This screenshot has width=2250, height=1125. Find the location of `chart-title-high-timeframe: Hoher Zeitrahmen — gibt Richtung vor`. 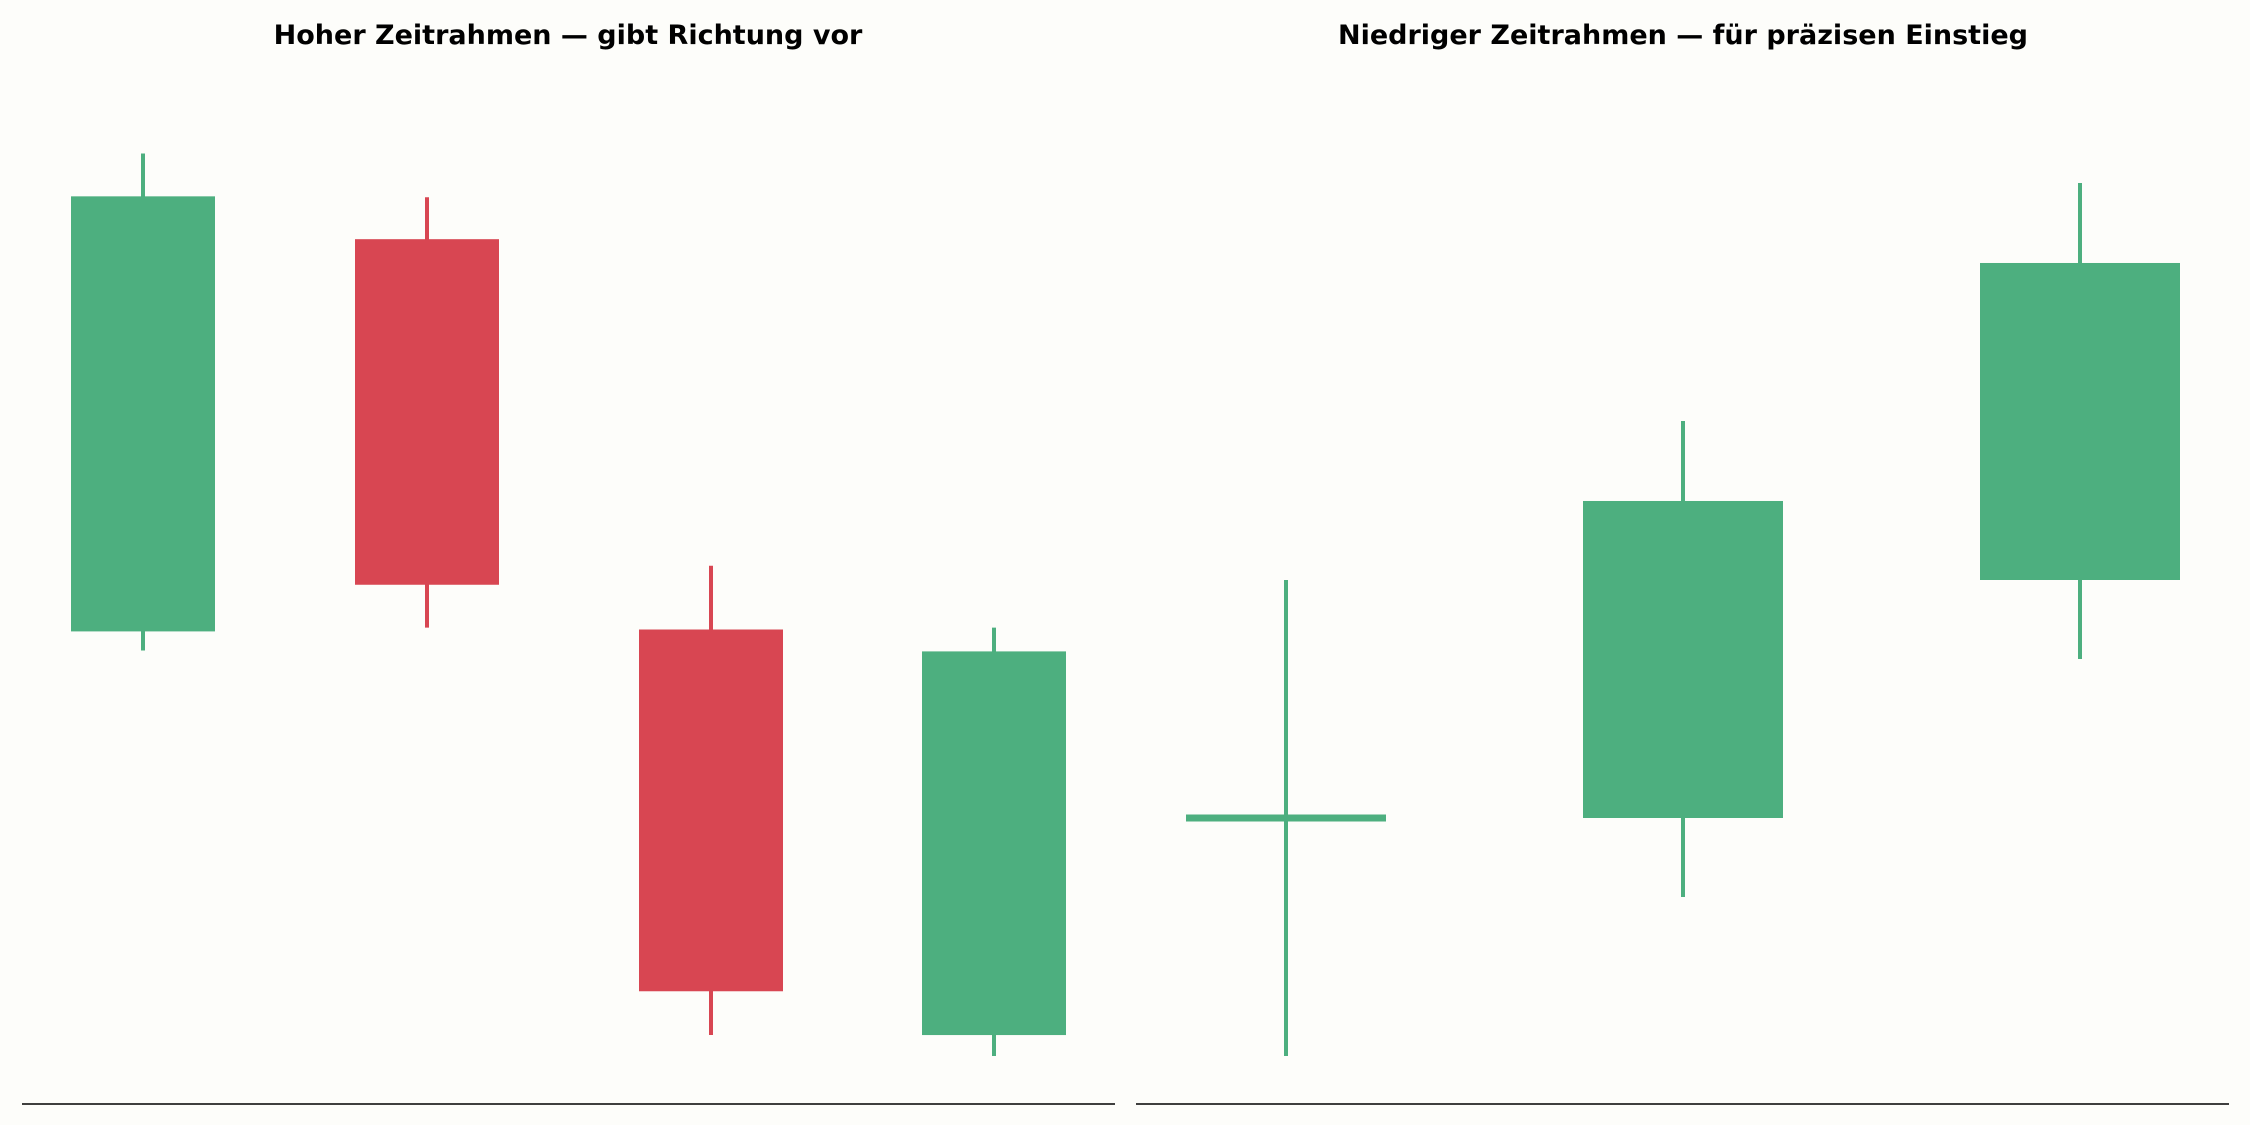

chart-title-high-timeframe: Hoher Zeitrahmen — gibt Richtung vor is located at coordinates (568, 35).